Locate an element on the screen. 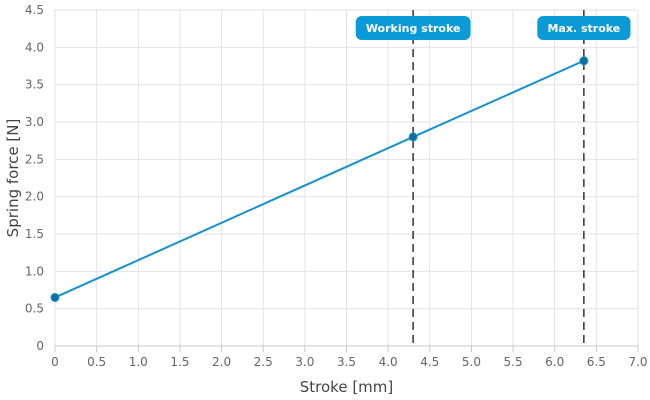 The image size is (650, 400). marker-label: Working stroke is located at coordinates (413, 28).